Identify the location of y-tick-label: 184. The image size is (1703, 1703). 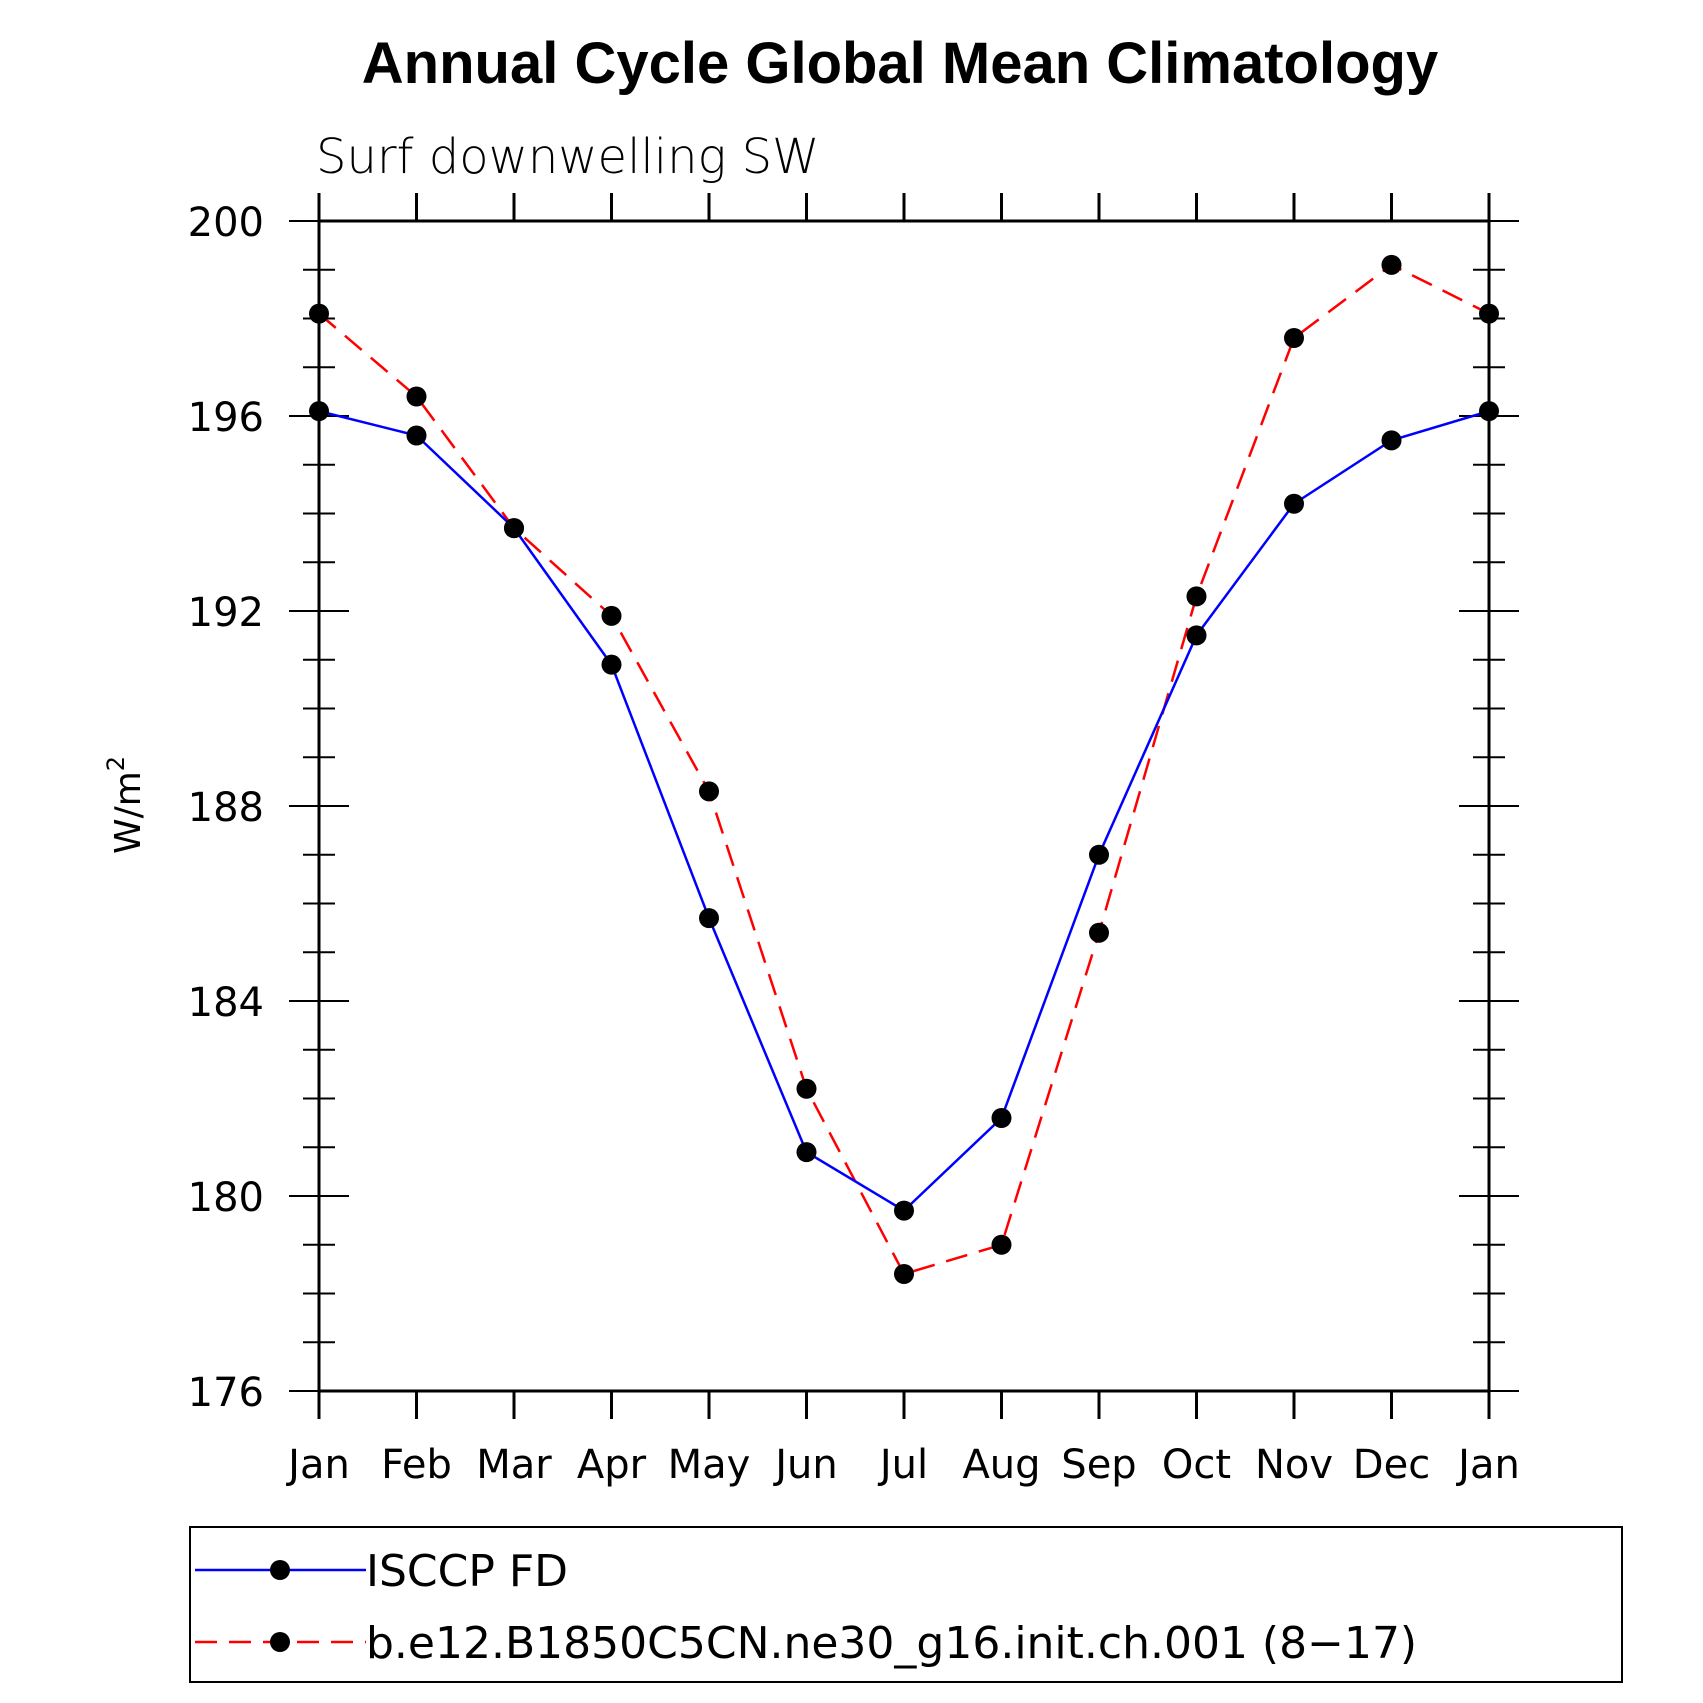
(226, 1003).